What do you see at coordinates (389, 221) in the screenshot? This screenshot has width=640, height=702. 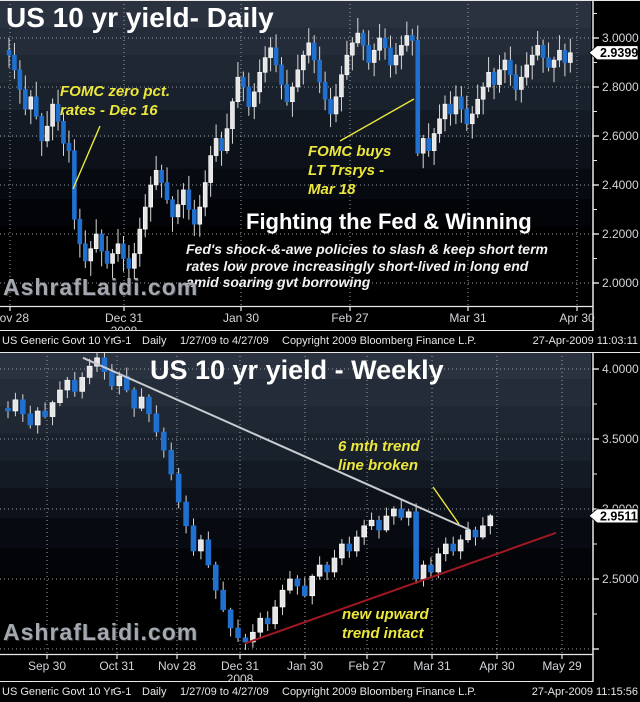 I see `headline-fighting-the-fed: Fighting the Fed & Winning` at bounding box center [389, 221].